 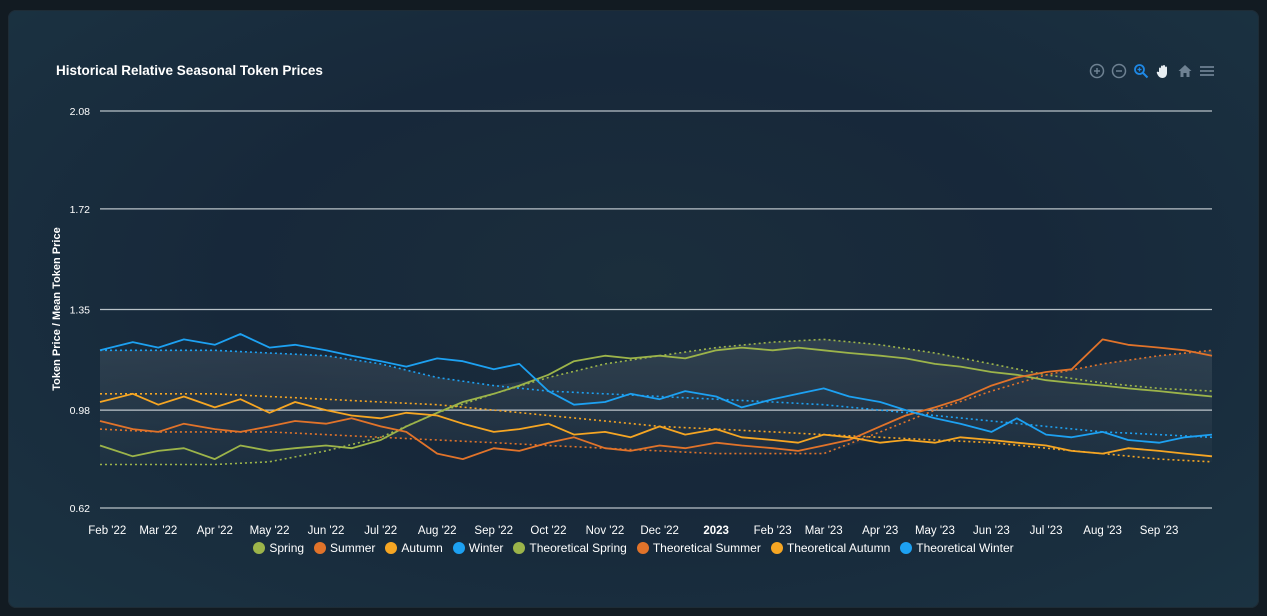 I want to click on x-tick-label: Jun '22, so click(x=326, y=531).